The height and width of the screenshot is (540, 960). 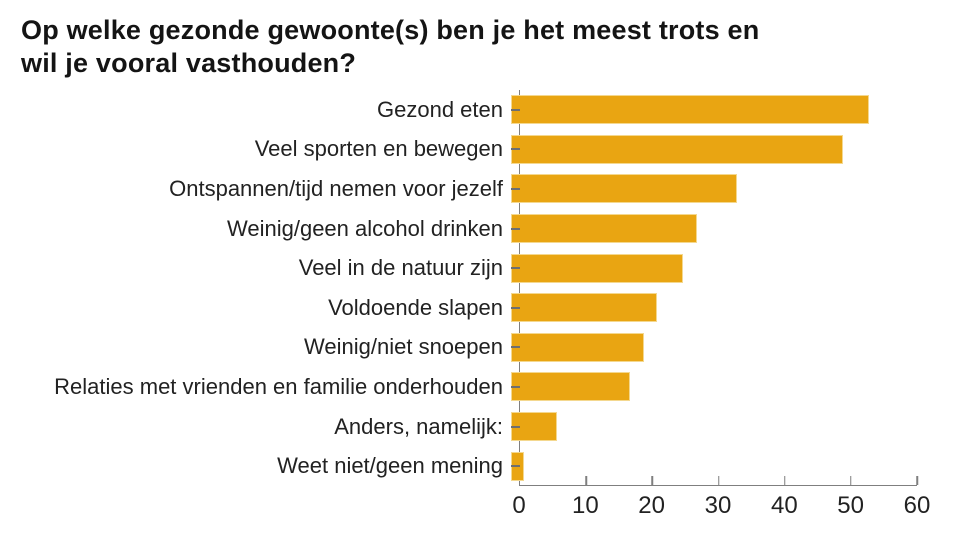 What do you see at coordinates (378, 149) in the screenshot?
I see `category-label: Veel sporten en bewegen` at bounding box center [378, 149].